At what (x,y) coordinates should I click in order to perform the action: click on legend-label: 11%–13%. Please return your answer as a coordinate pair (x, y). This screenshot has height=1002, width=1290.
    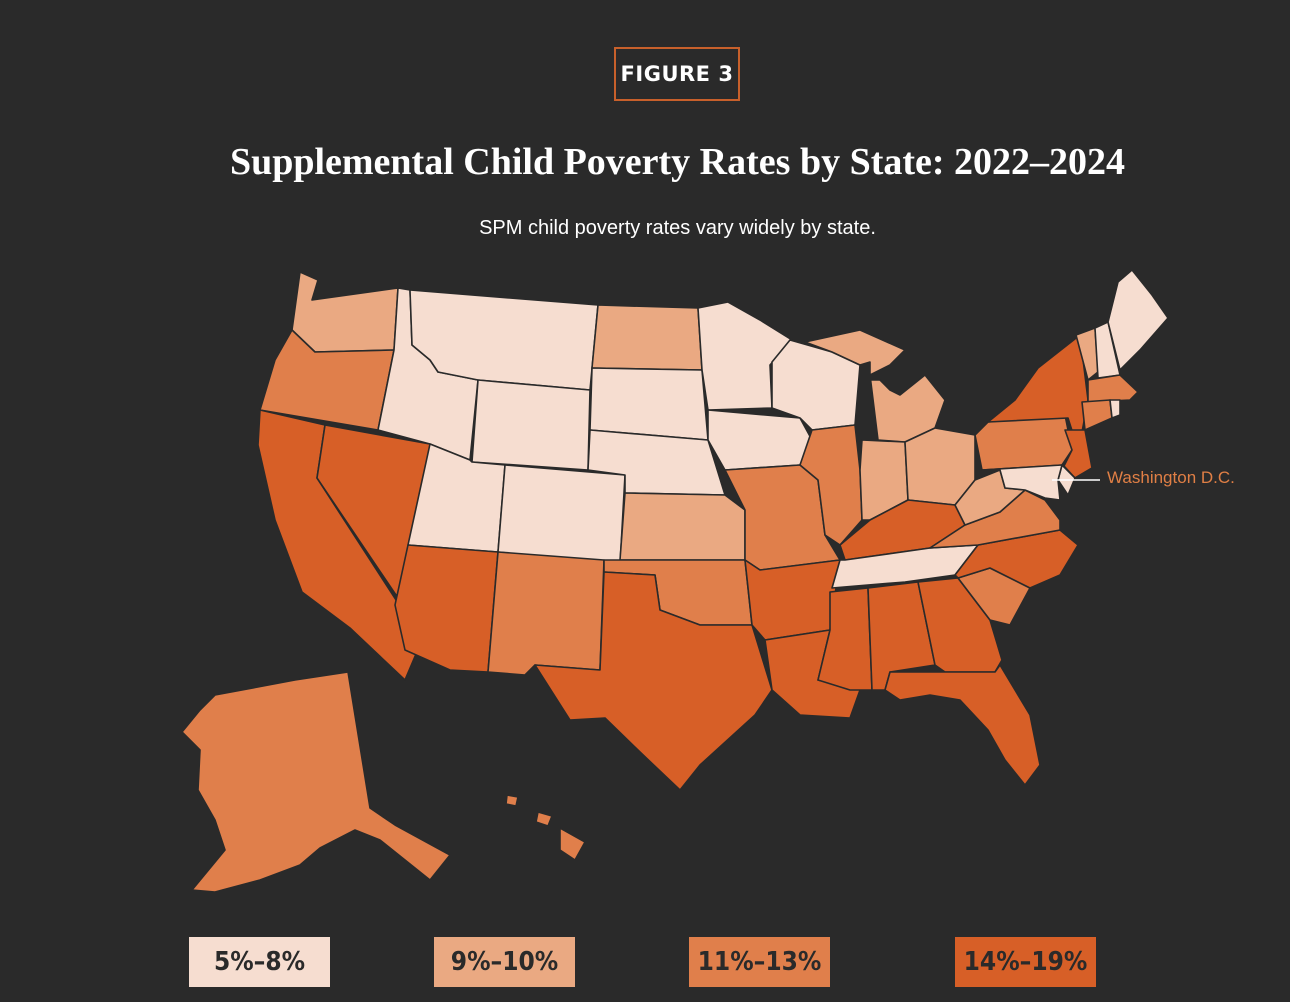
    Looking at the image, I should click on (759, 962).